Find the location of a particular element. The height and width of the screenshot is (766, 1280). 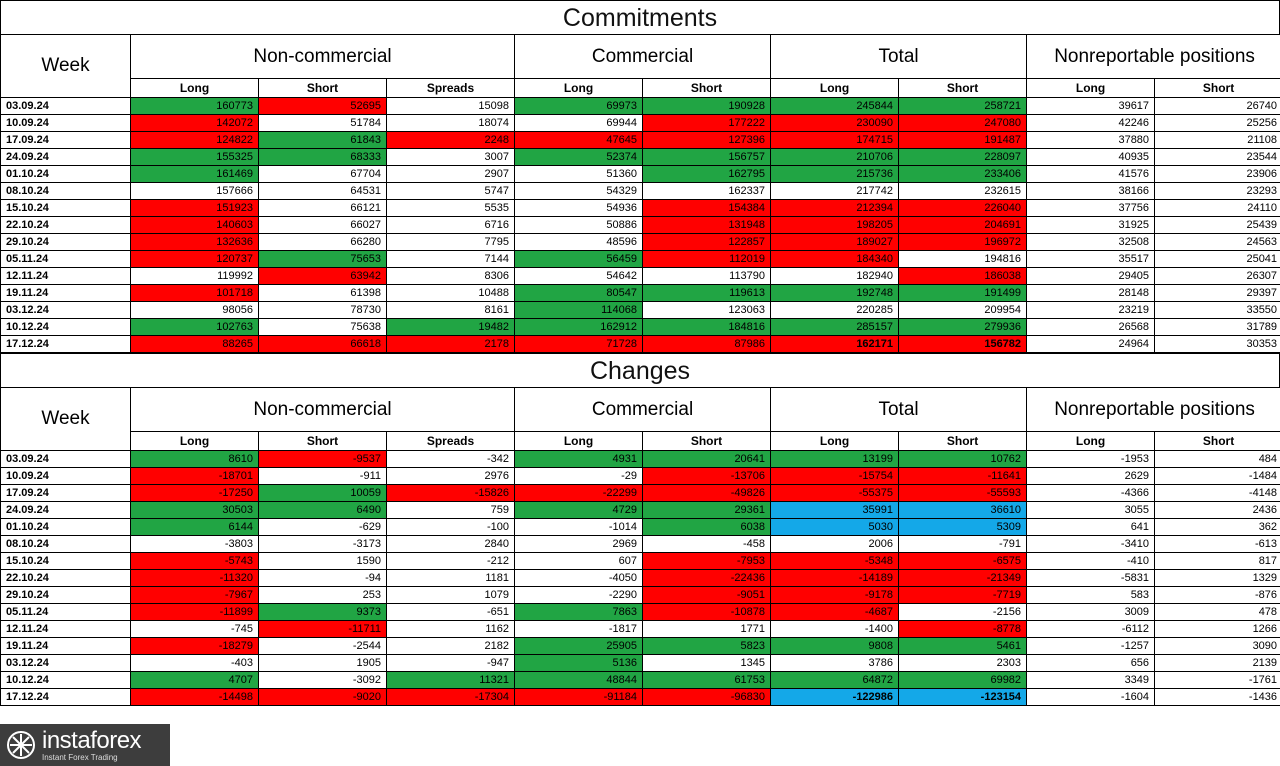

value-cell: 48596 is located at coordinates (579, 242).